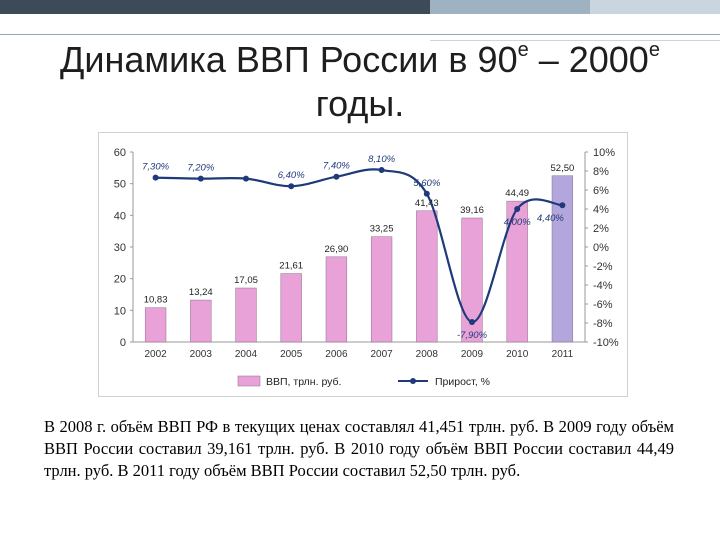  Describe the element at coordinates (155, 354) in the screenshot. I see `x-tick-label: 2002` at that location.